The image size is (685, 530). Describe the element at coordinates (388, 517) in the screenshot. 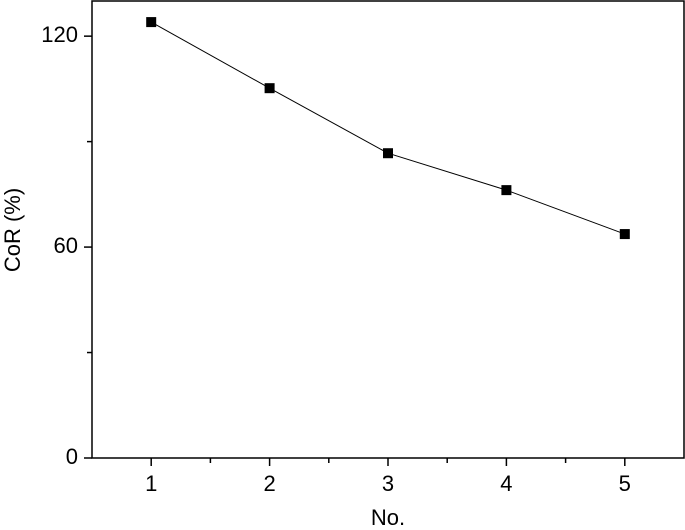

I see `x-axis-label: No.` at that location.